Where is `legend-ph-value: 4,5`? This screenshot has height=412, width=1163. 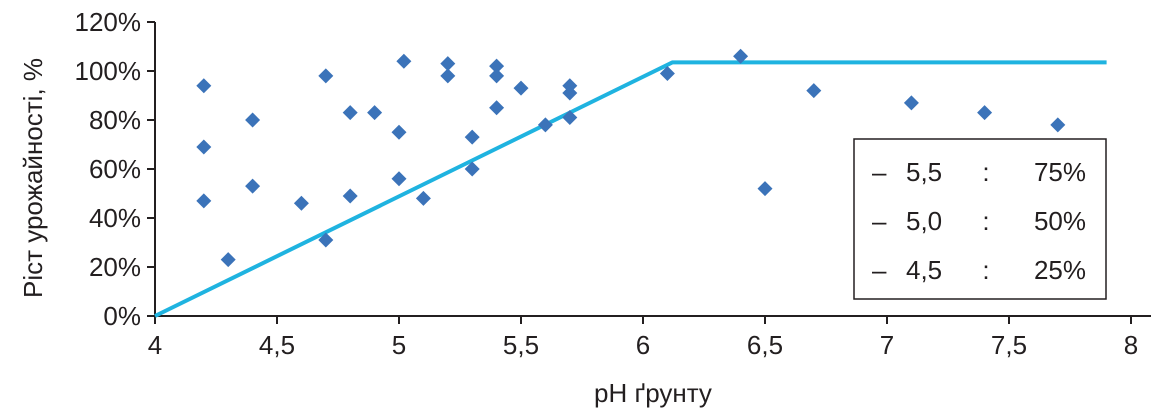
legend-ph-value: 4,5 is located at coordinates (924, 270).